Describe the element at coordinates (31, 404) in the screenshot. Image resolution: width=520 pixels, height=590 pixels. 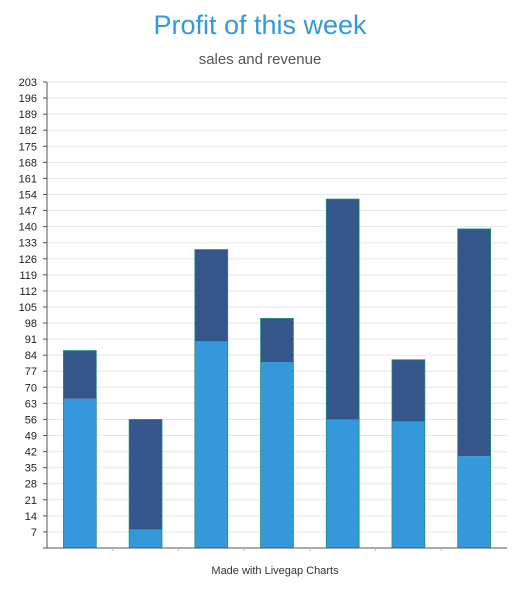
I see `y-tick-label: 63` at that location.